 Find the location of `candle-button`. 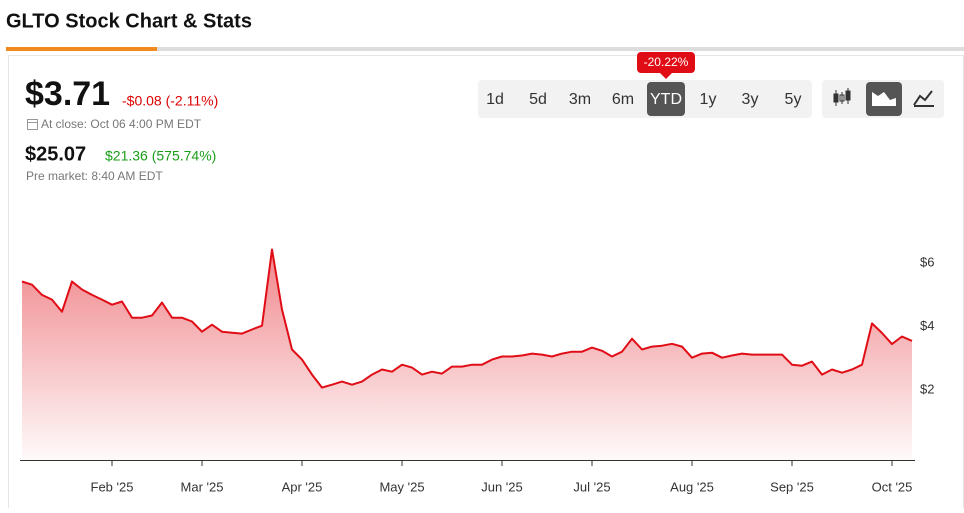

candle-button is located at coordinates (842, 97).